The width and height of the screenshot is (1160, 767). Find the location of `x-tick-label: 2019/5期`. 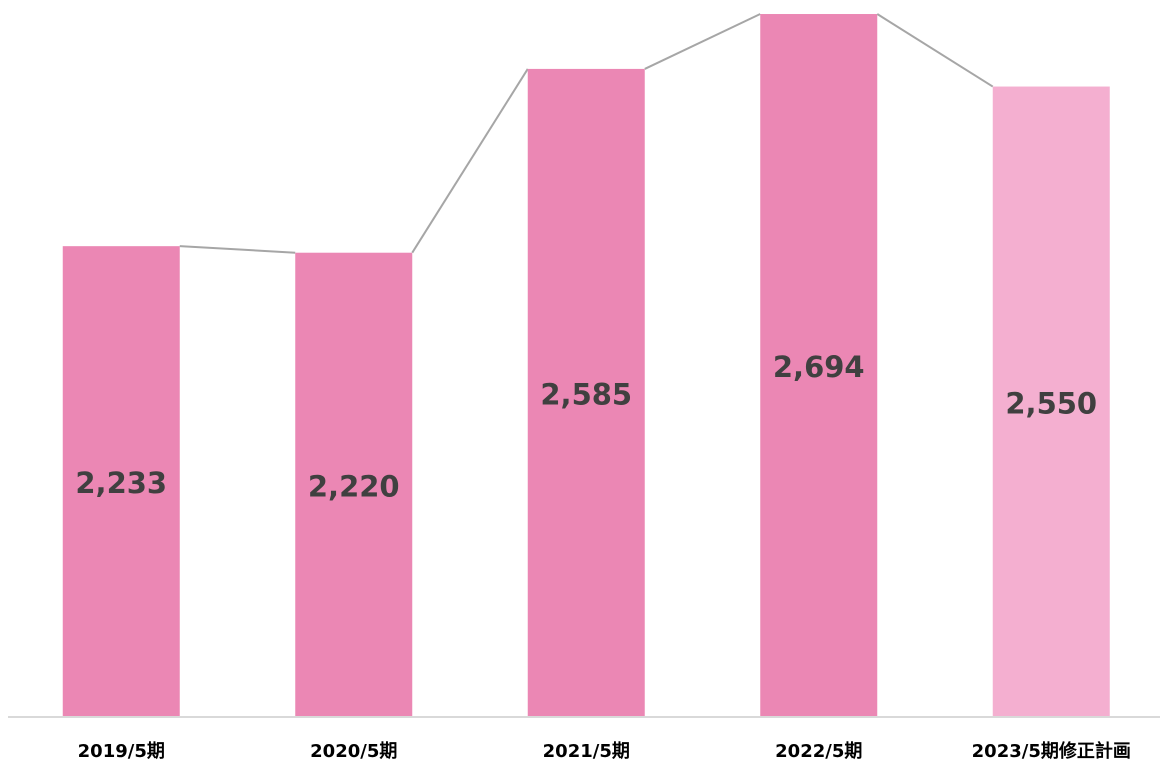

x-tick-label: 2019/5期 is located at coordinates (121, 751).